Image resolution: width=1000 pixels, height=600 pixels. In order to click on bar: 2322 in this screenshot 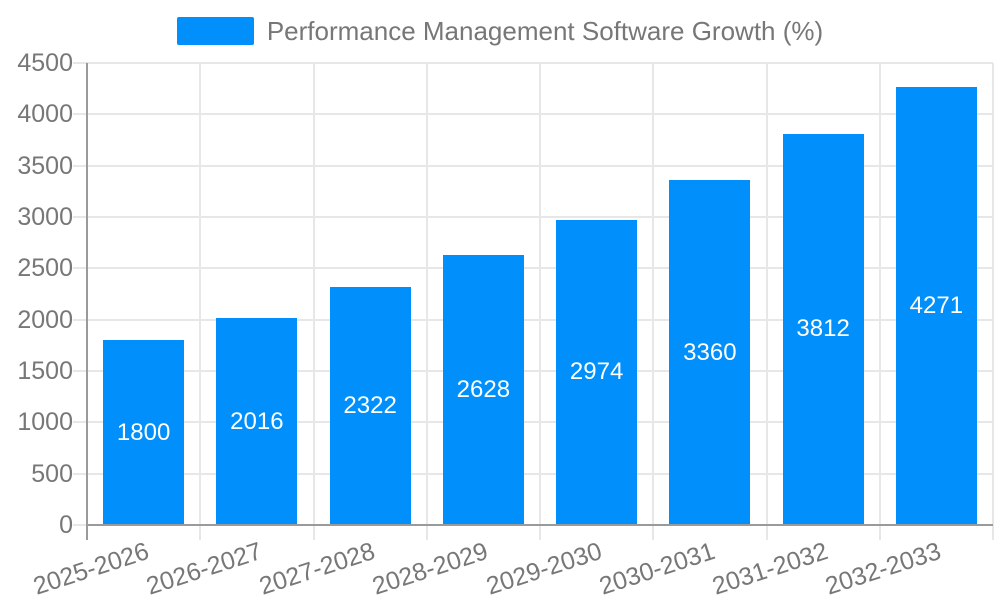, I will do `click(370, 405)`.